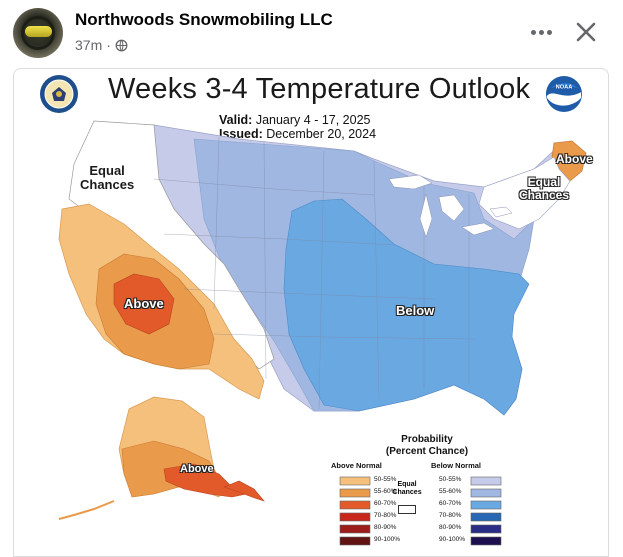 The height and width of the screenshot is (557, 623). I want to click on more-options-button, so click(541, 32).